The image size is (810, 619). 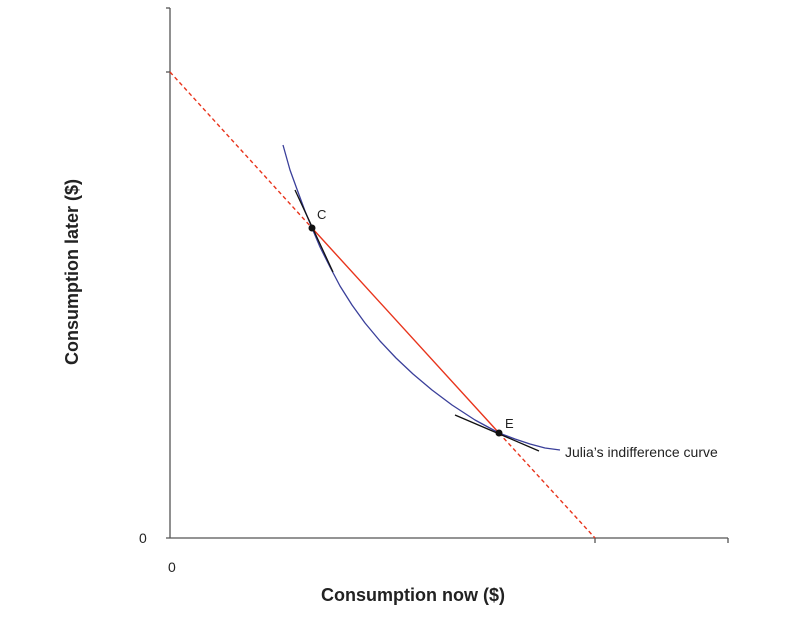 I want to click on point-e-label: E, so click(x=509, y=423).